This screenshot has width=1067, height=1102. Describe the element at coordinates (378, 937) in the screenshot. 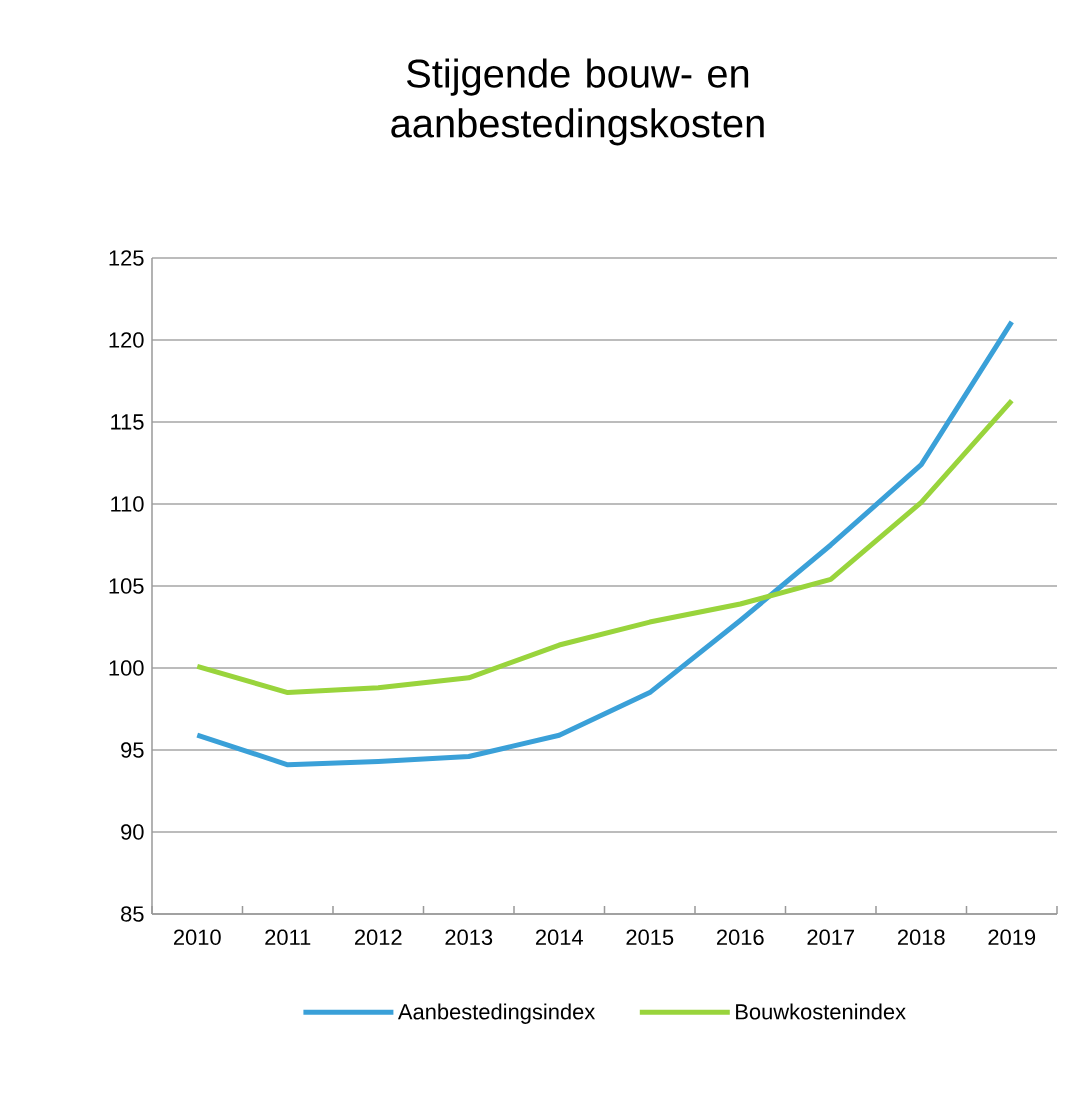

I see `x-tick-label: 2012` at that location.